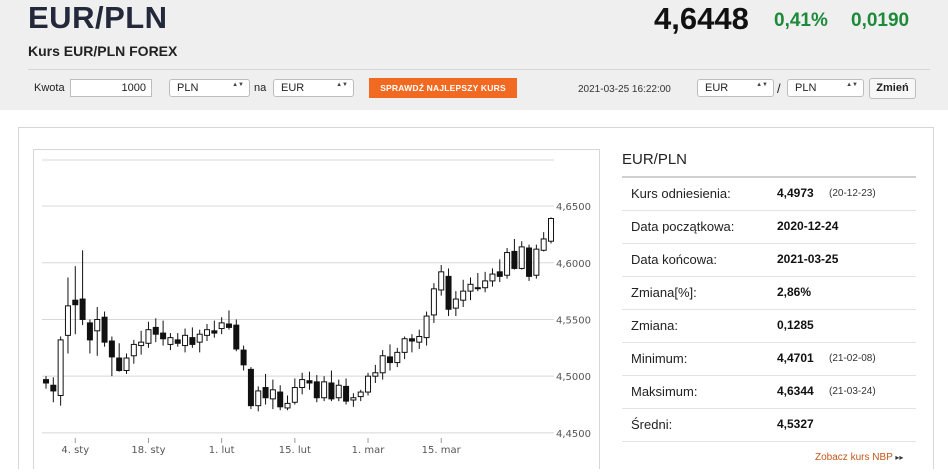 The image size is (948, 475). What do you see at coordinates (899, 457) in the screenshot?
I see `double-chevron-right-icon: ▸▸` at bounding box center [899, 457].